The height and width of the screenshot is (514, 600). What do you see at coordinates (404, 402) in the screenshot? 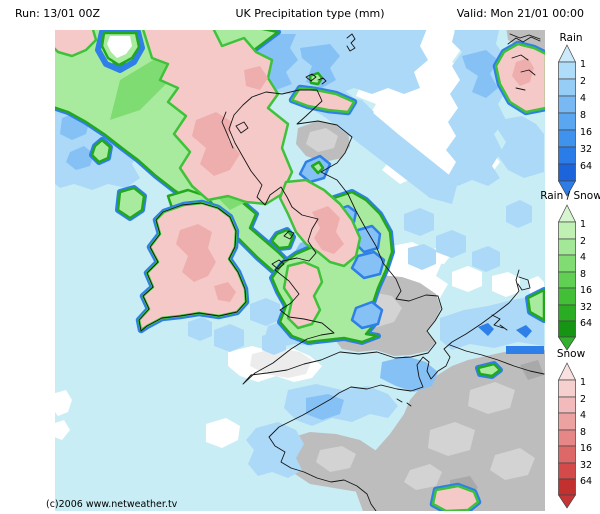
I see `coastline-channel-islands` at bounding box center [404, 402].